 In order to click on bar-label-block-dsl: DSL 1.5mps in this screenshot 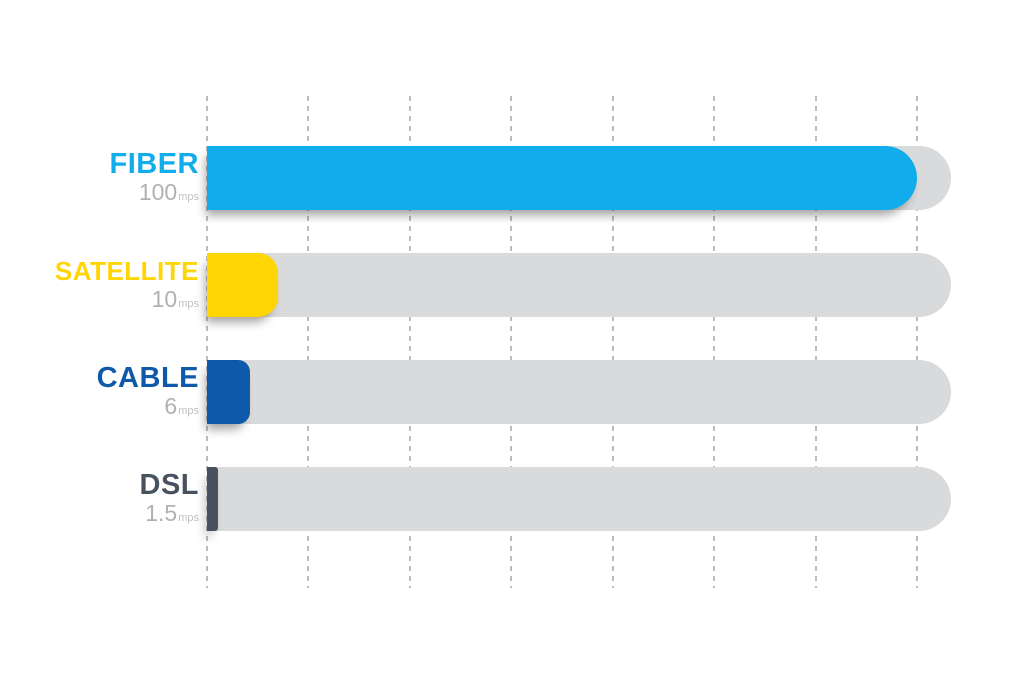, I will do `click(100, 499)`.